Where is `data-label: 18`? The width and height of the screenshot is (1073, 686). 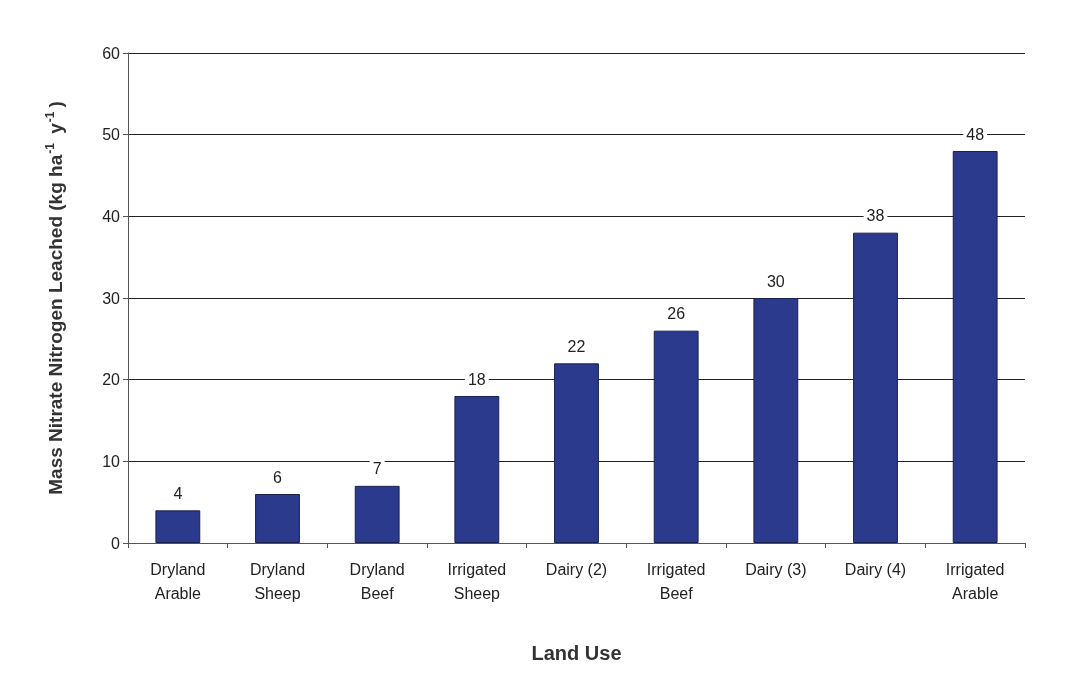
data-label: 18 is located at coordinates (476, 379).